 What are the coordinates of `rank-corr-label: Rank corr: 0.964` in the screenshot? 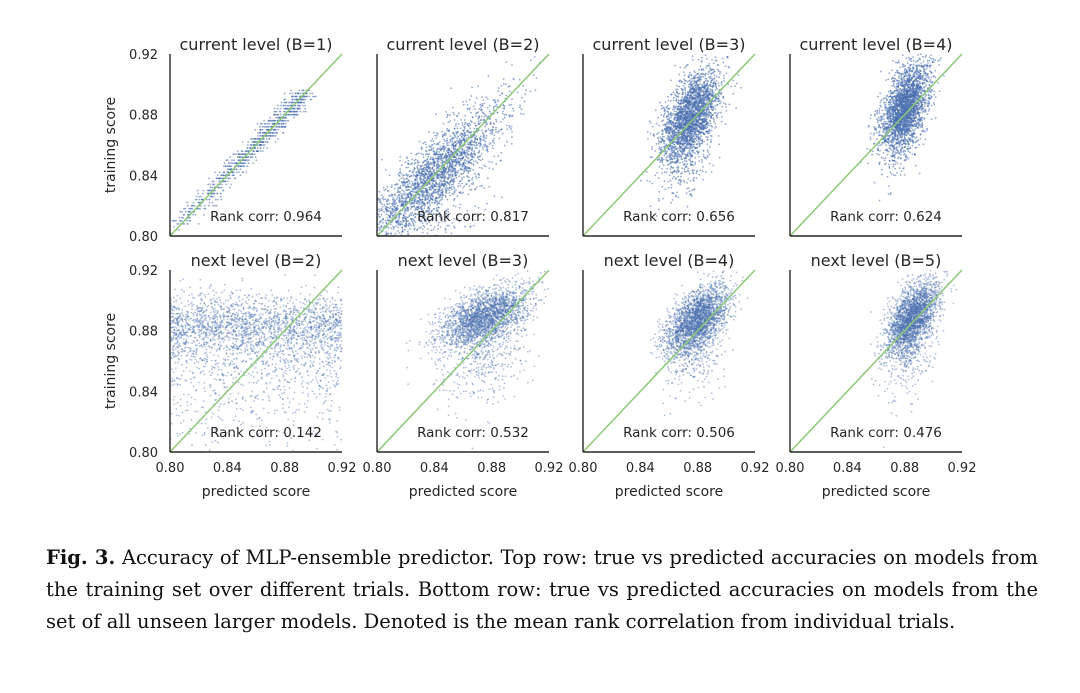 It's located at (266, 217).